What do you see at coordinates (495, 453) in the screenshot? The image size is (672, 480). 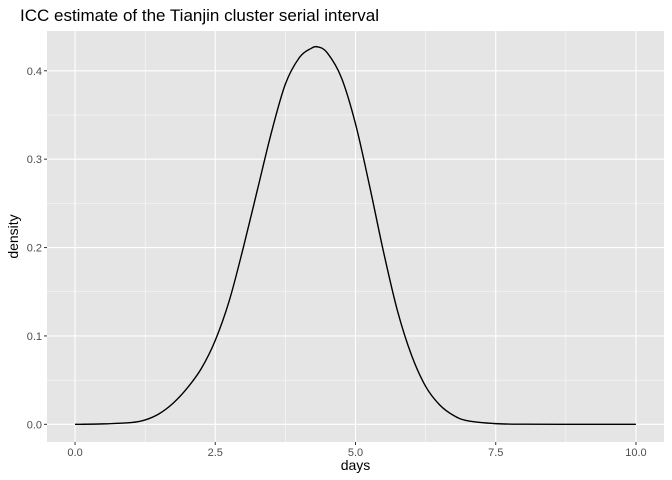 I see `x-tick-label: 7.5` at bounding box center [495, 453].